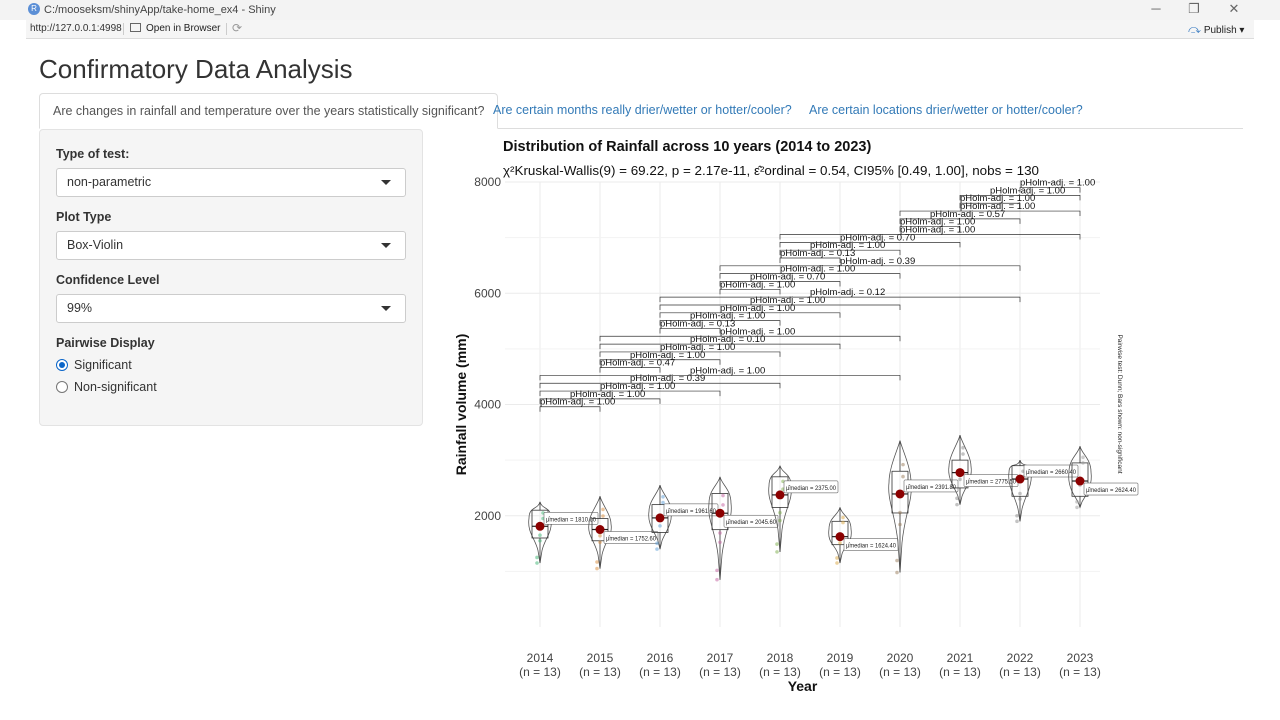 The width and height of the screenshot is (1280, 720). What do you see at coordinates (900, 658) in the screenshot?
I see `x-tick-label: 2020` at bounding box center [900, 658].